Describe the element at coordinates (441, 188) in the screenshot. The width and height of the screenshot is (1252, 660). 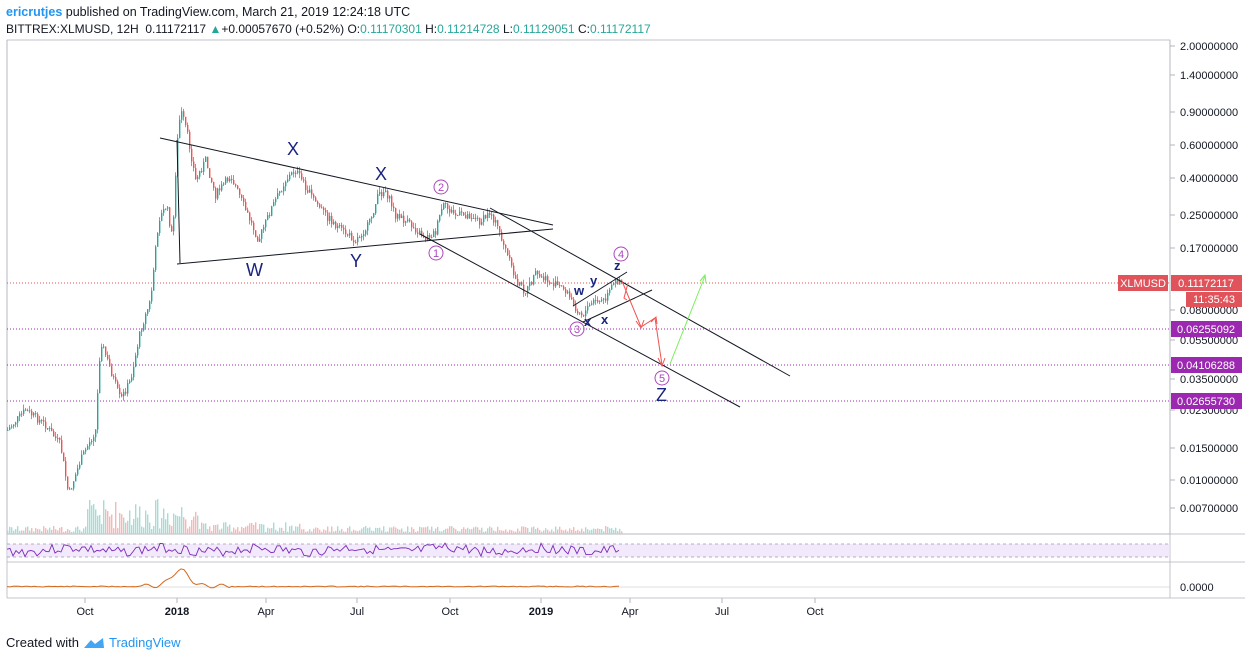
I see `wave-number-2: 2` at that location.